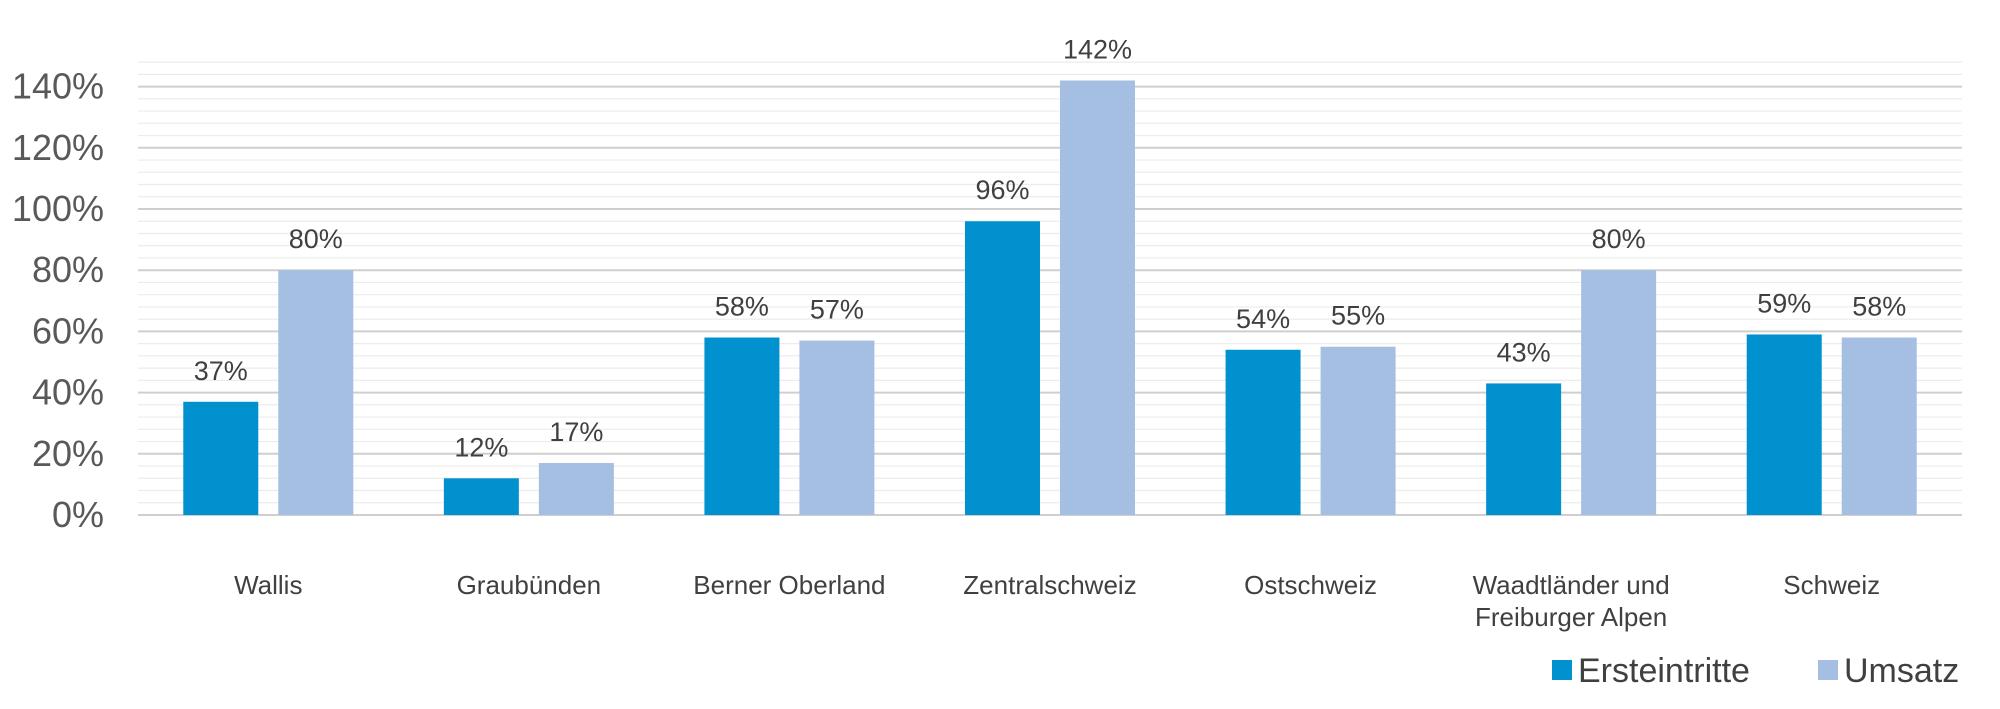 The image size is (2000, 709). I want to click on data-label: 43%, so click(1524, 352).